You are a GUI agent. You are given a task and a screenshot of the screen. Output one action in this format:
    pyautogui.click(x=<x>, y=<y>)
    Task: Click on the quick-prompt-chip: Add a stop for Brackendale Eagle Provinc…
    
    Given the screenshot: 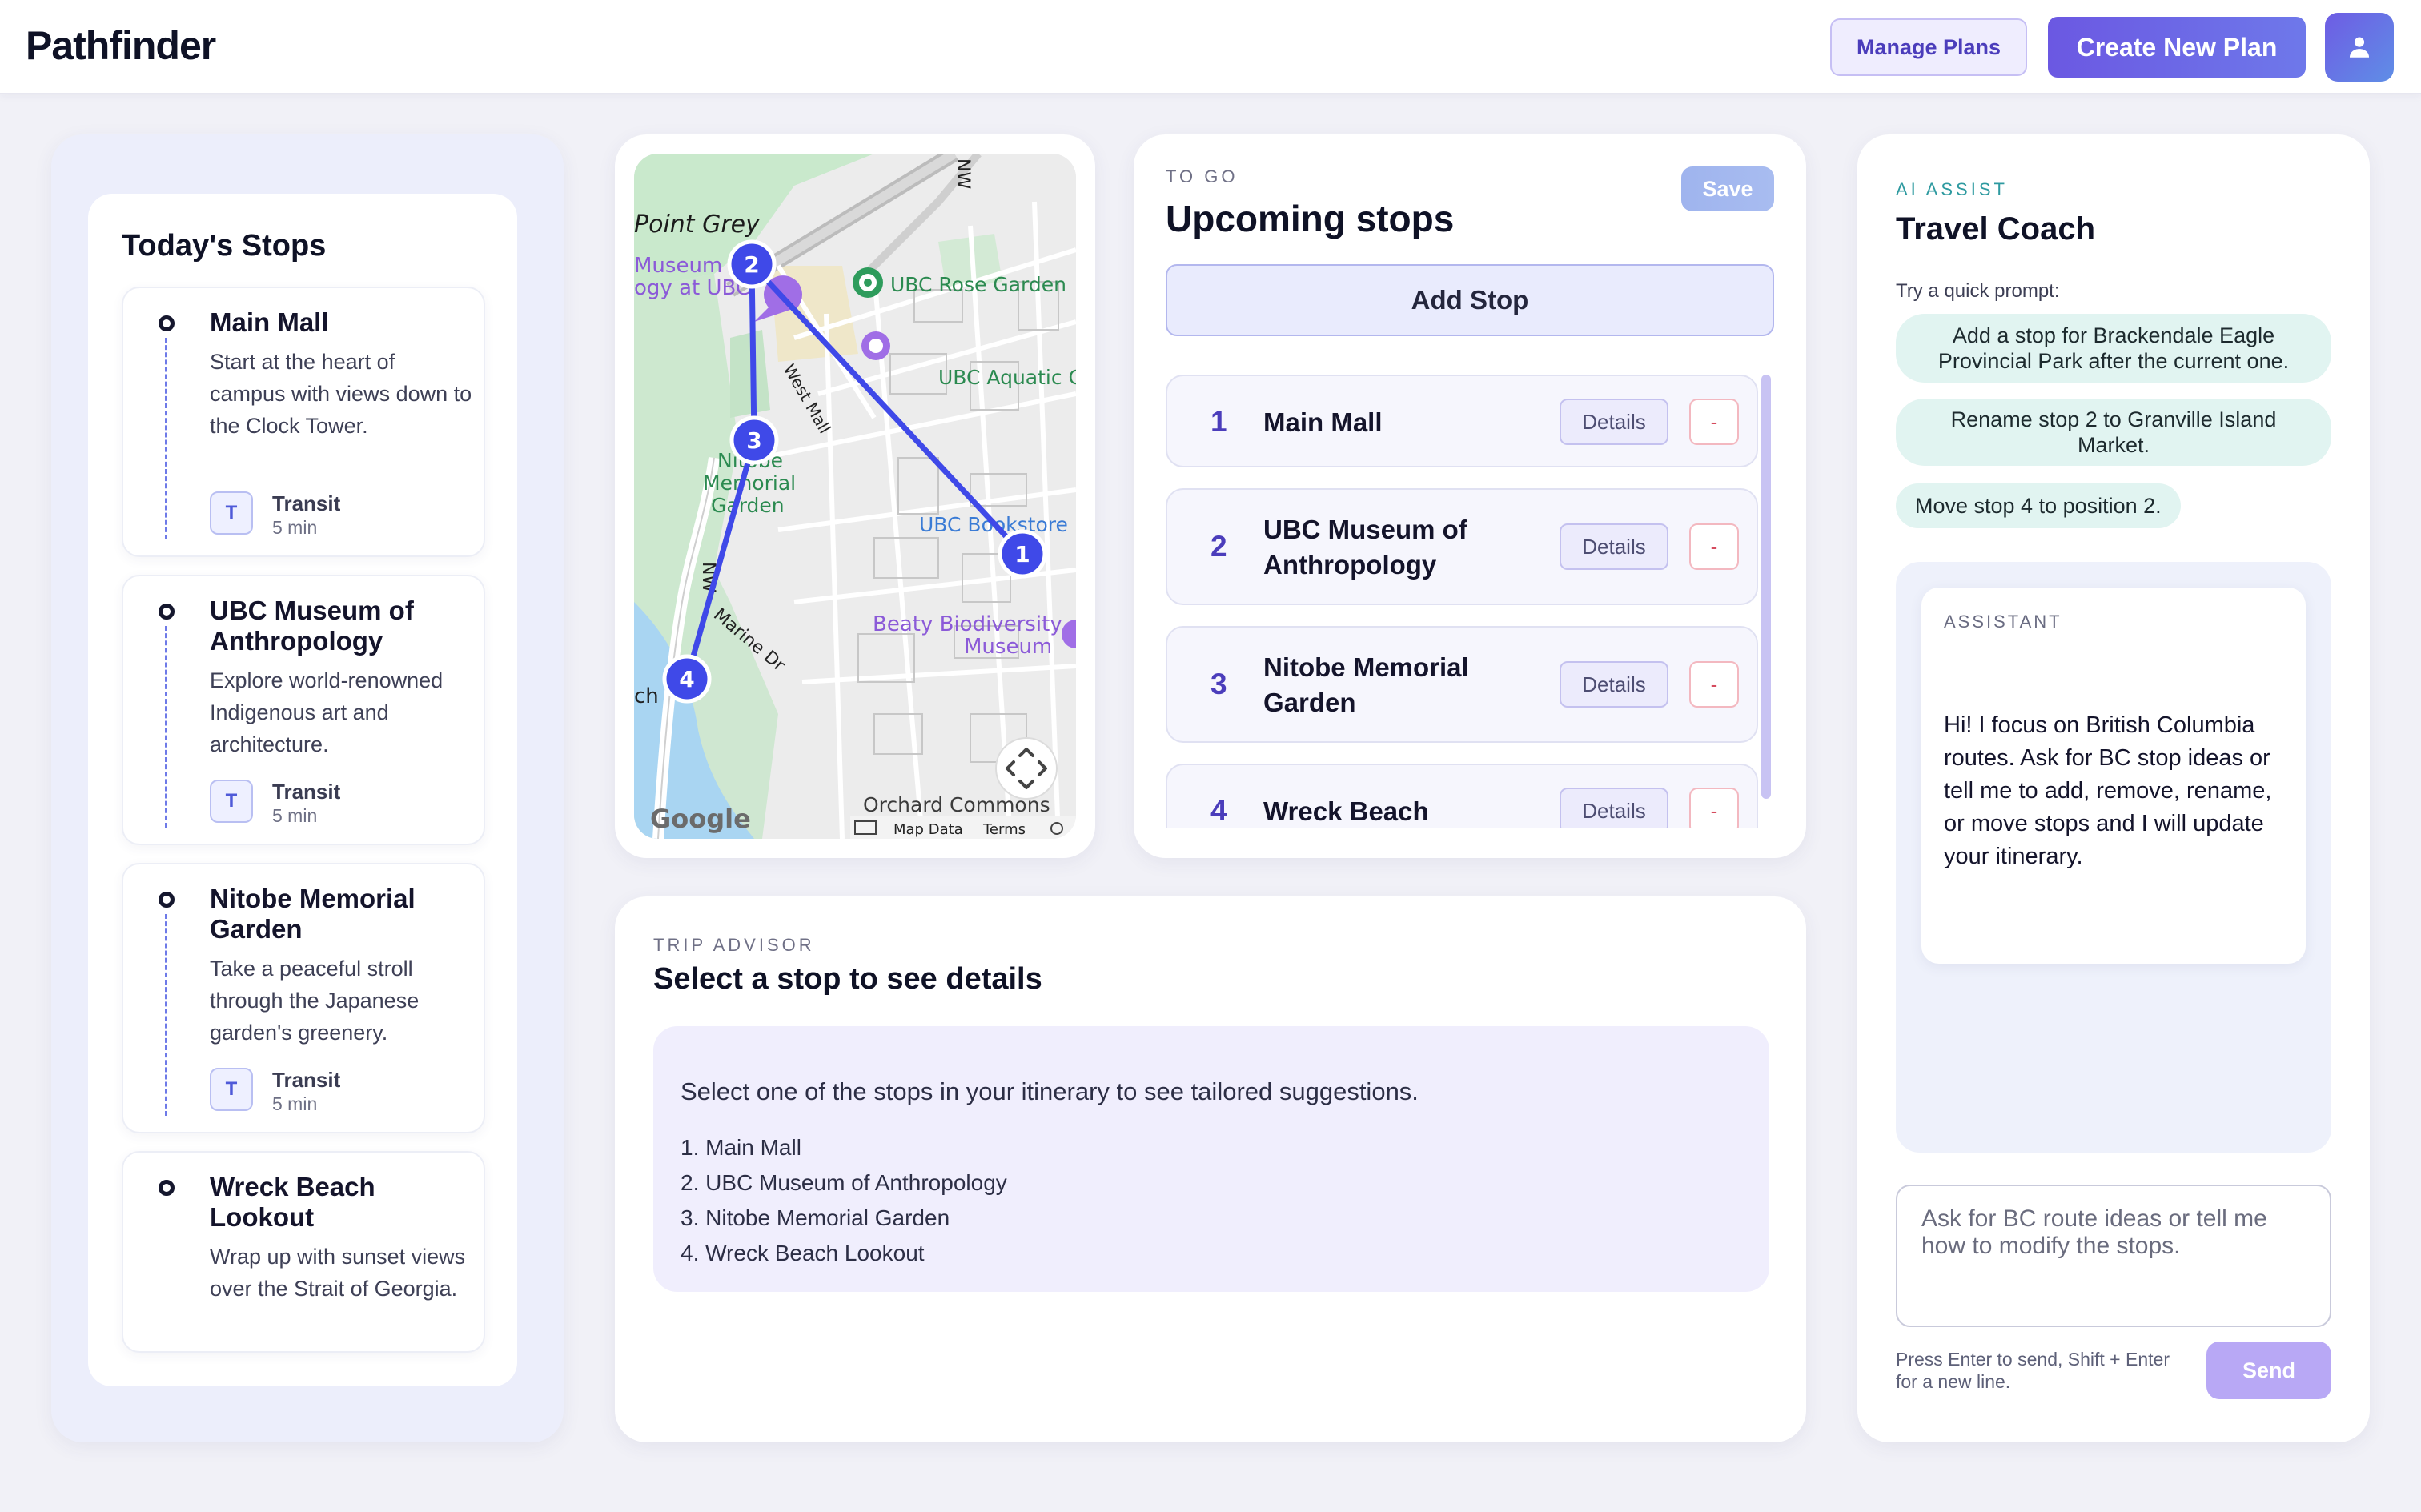 What is the action you would take?
    pyautogui.click(x=2113, y=348)
    